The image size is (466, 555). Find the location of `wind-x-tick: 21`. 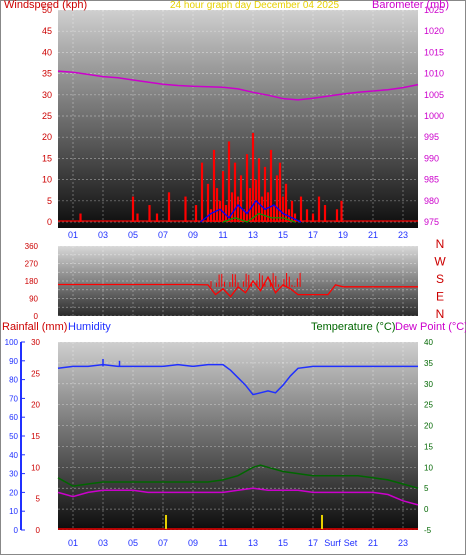

wind-x-tick: 21 is located at coordinates (373, 235).